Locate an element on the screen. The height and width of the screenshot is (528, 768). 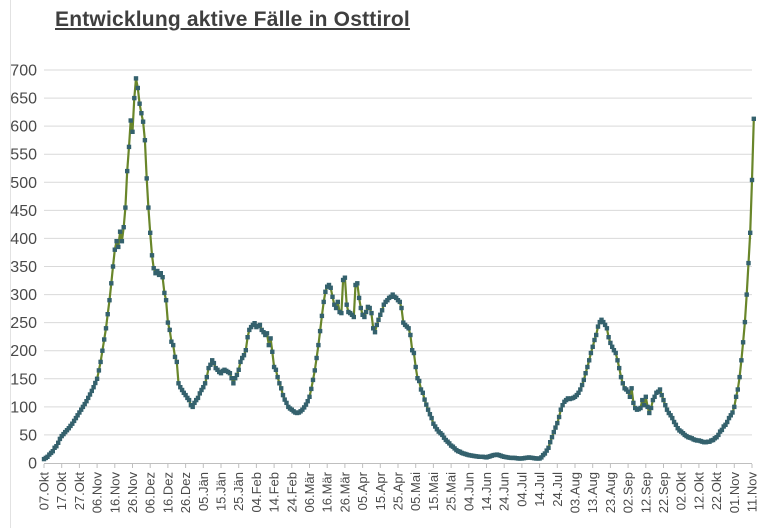
y-axis-tick-label: 350 is located at coordinates (23, 267).